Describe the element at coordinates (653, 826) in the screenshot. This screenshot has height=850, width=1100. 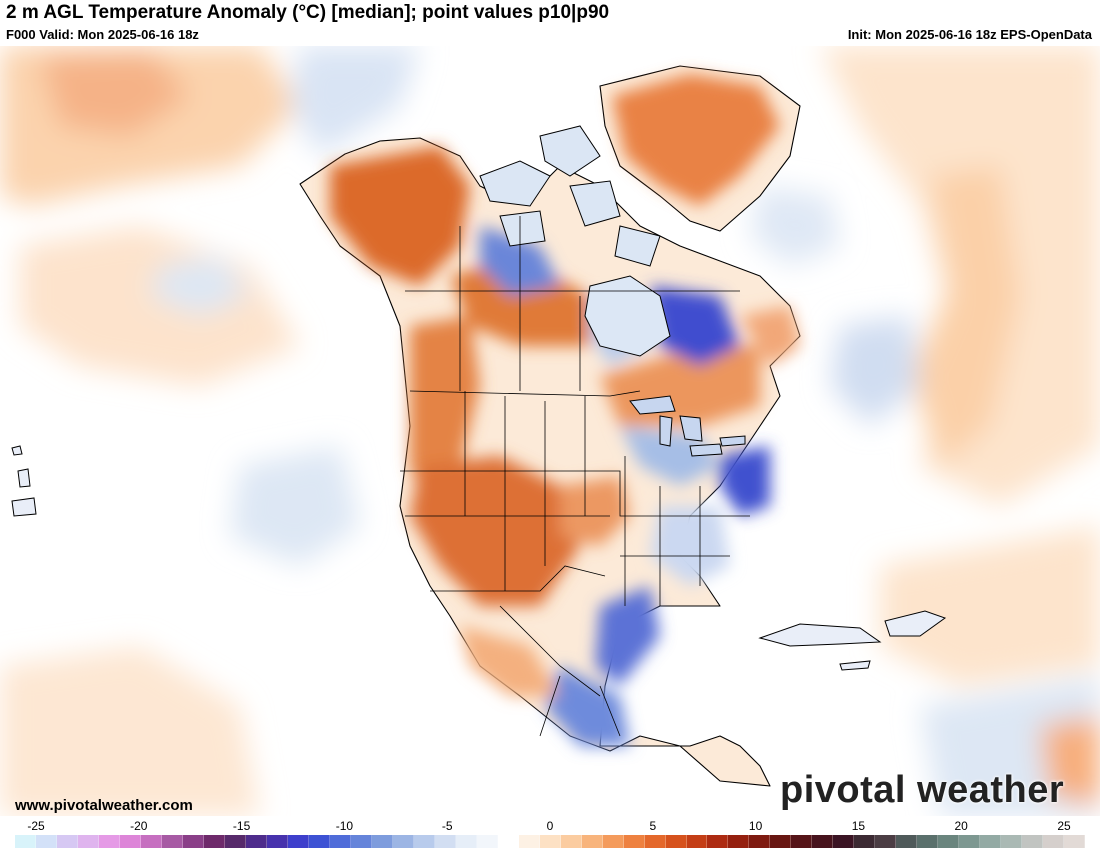
I see `colorbar-tick-label: 5` at that location.